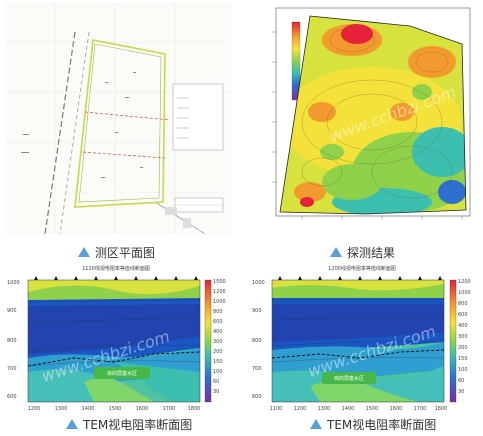  I want to click on tem1-ytick-4: 600, so click(12, 397).